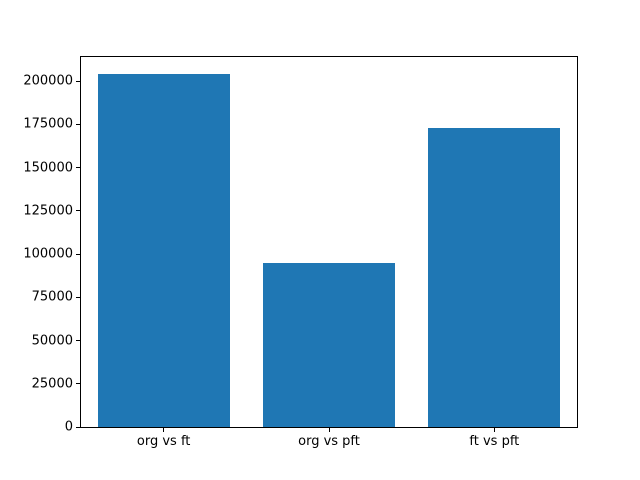 The width and height of the screenshot is (640, 480). Describe the element at coordinates (52, 384) in the screenshot. I see `y-axis-tick-label: 25000` at that location.